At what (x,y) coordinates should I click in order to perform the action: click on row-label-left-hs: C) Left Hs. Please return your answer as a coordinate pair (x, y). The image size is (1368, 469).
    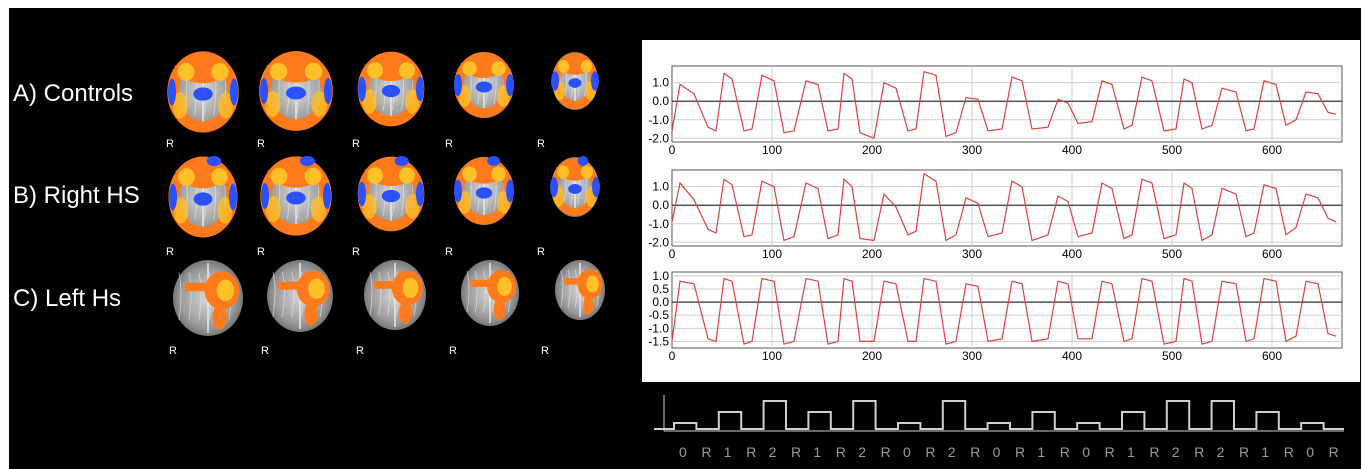
    Looking at the image, I should click on (67, 298).